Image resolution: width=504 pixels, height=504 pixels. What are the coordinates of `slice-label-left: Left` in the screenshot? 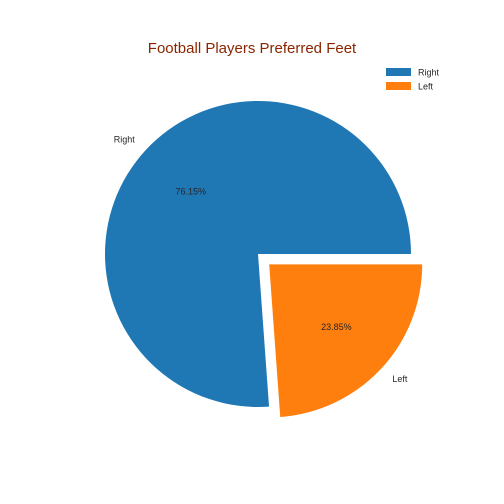 It's located at (400, 379).